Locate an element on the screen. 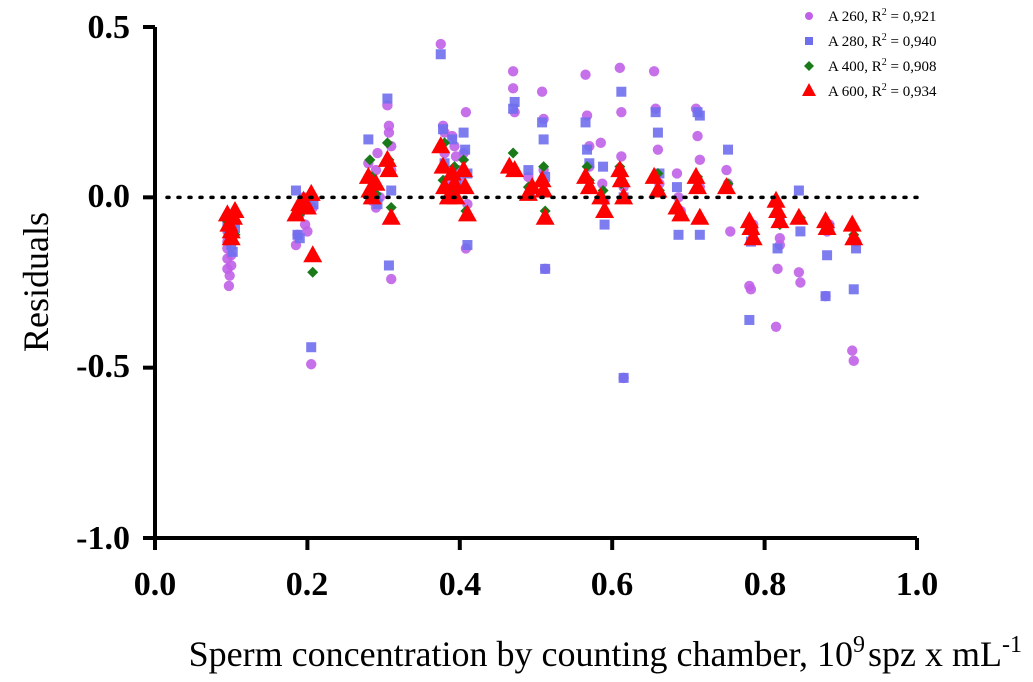  legend-label: A 260, R2 = 0,921 is located at coordinates (882, 16).